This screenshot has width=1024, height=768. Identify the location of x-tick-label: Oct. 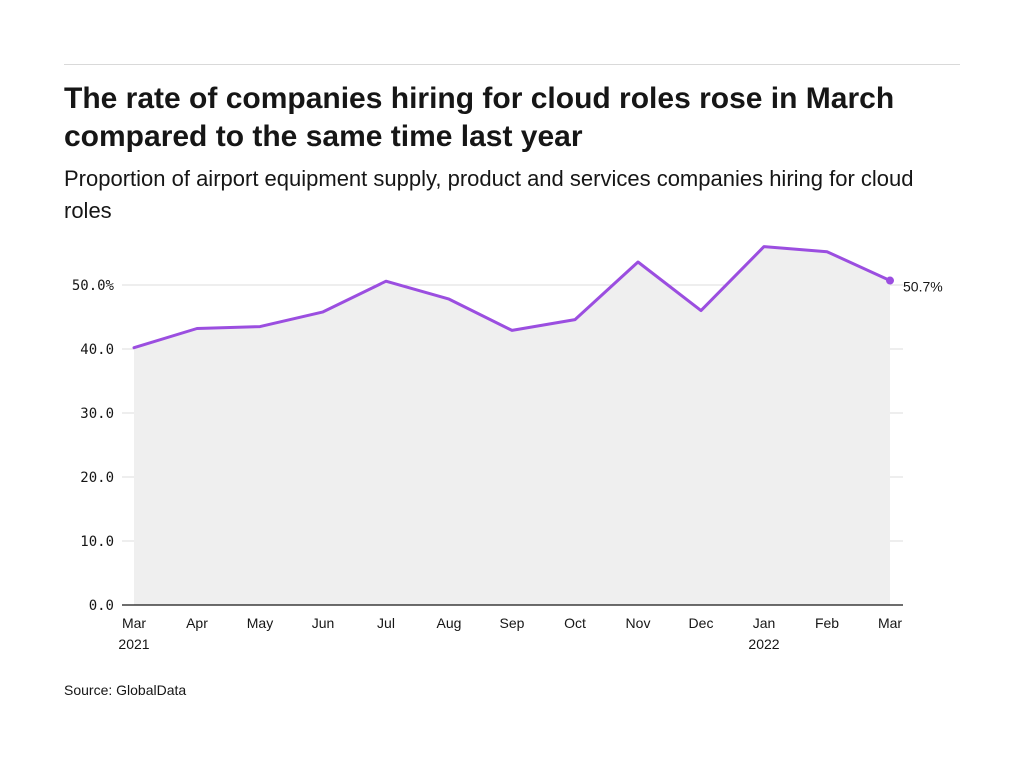
(575, 623).